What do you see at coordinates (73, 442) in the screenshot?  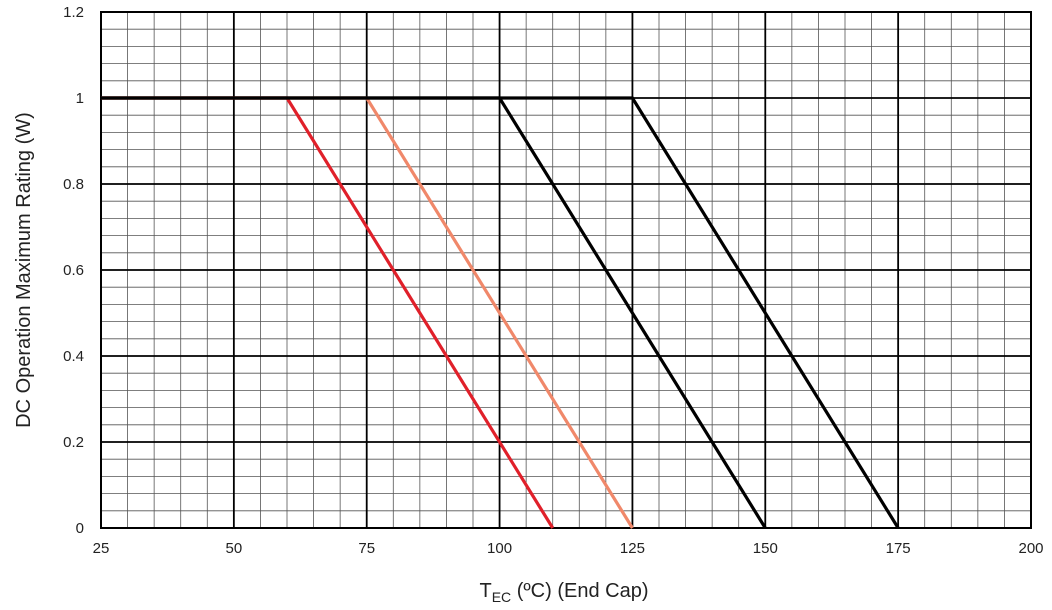 I see `y-tick-label: 0.2` at bounding box center [73, 442].